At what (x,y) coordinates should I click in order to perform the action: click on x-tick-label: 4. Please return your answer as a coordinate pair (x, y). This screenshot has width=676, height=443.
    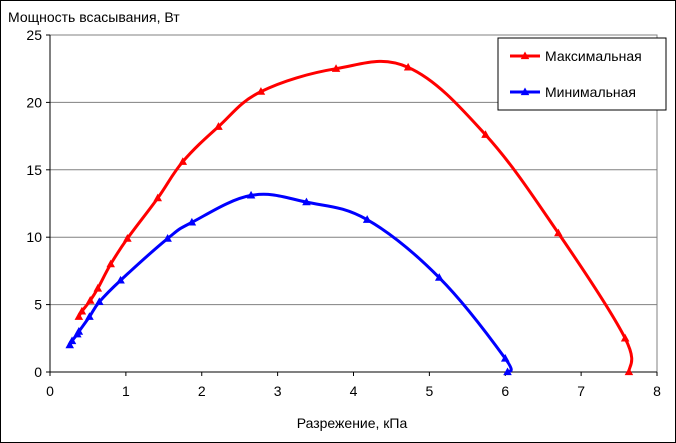
    Looking at the image, I should click on (354, 391).